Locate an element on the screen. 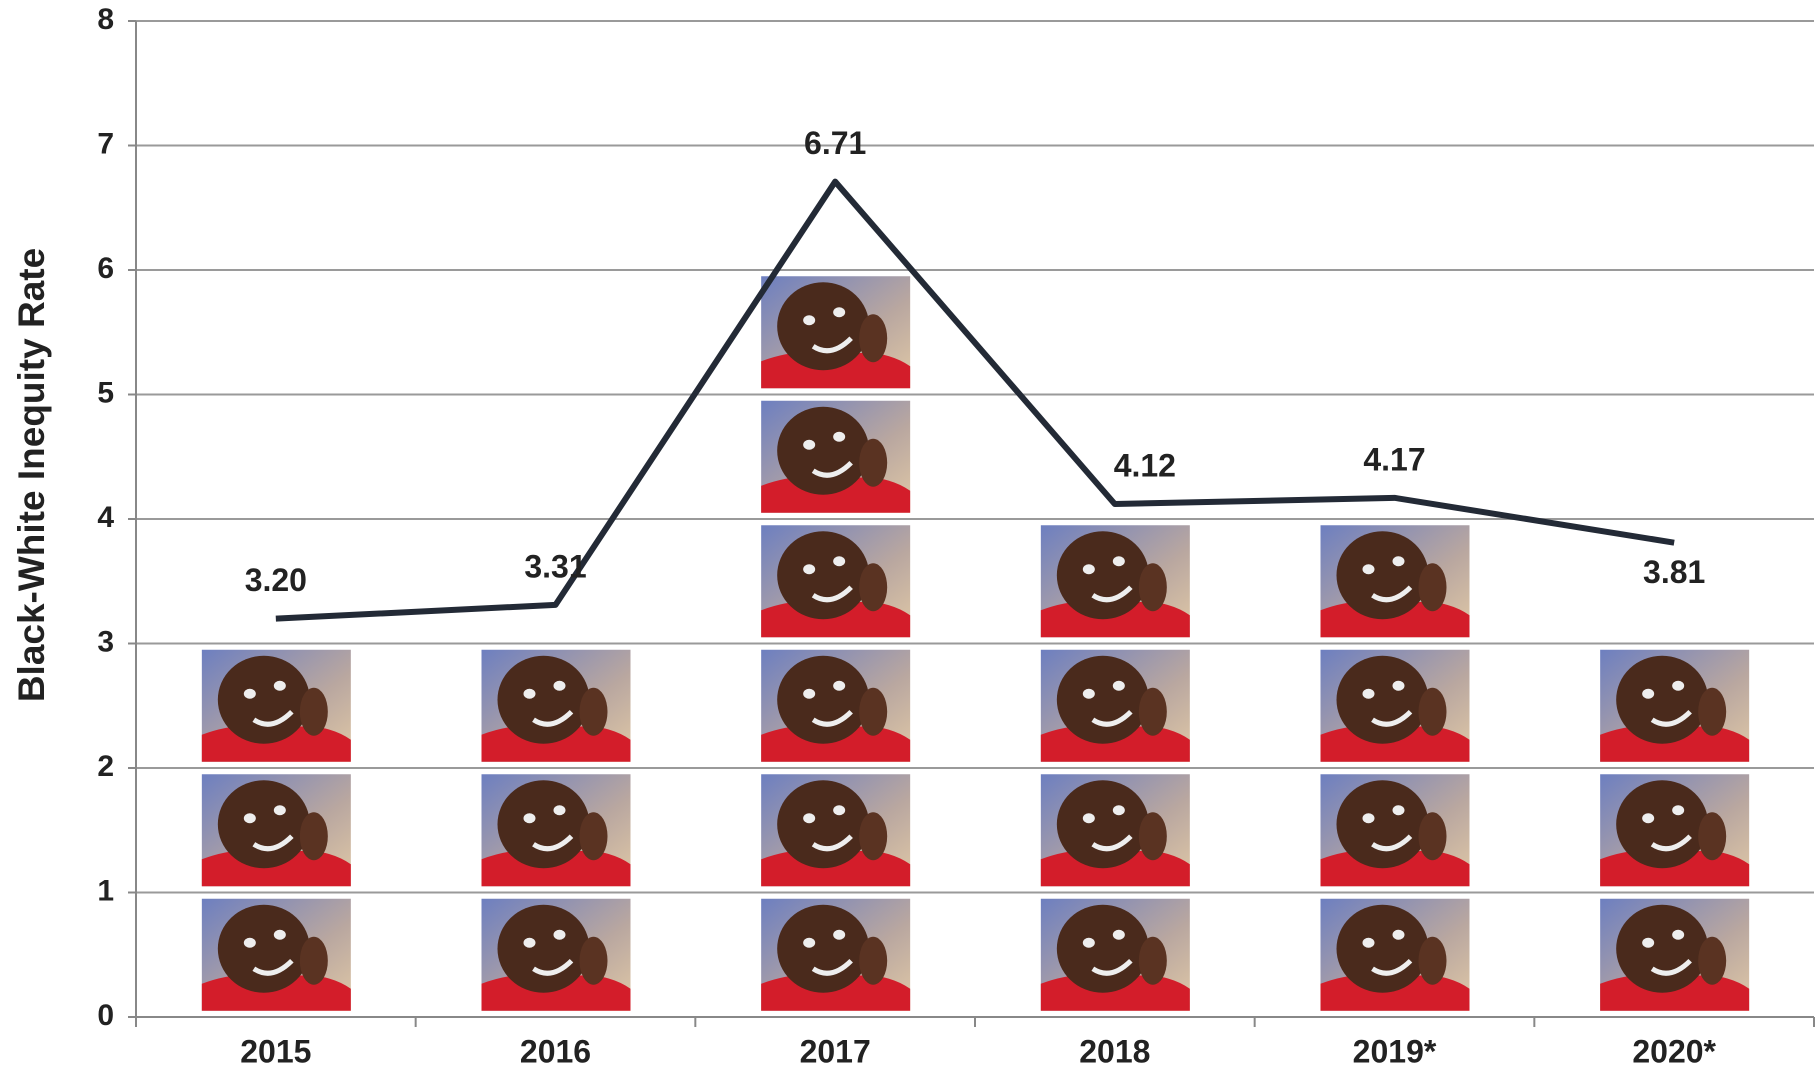 The width and height of the screenshot is (1820, 1069). data-label: 3.20 is located at coordinates (276, 580).